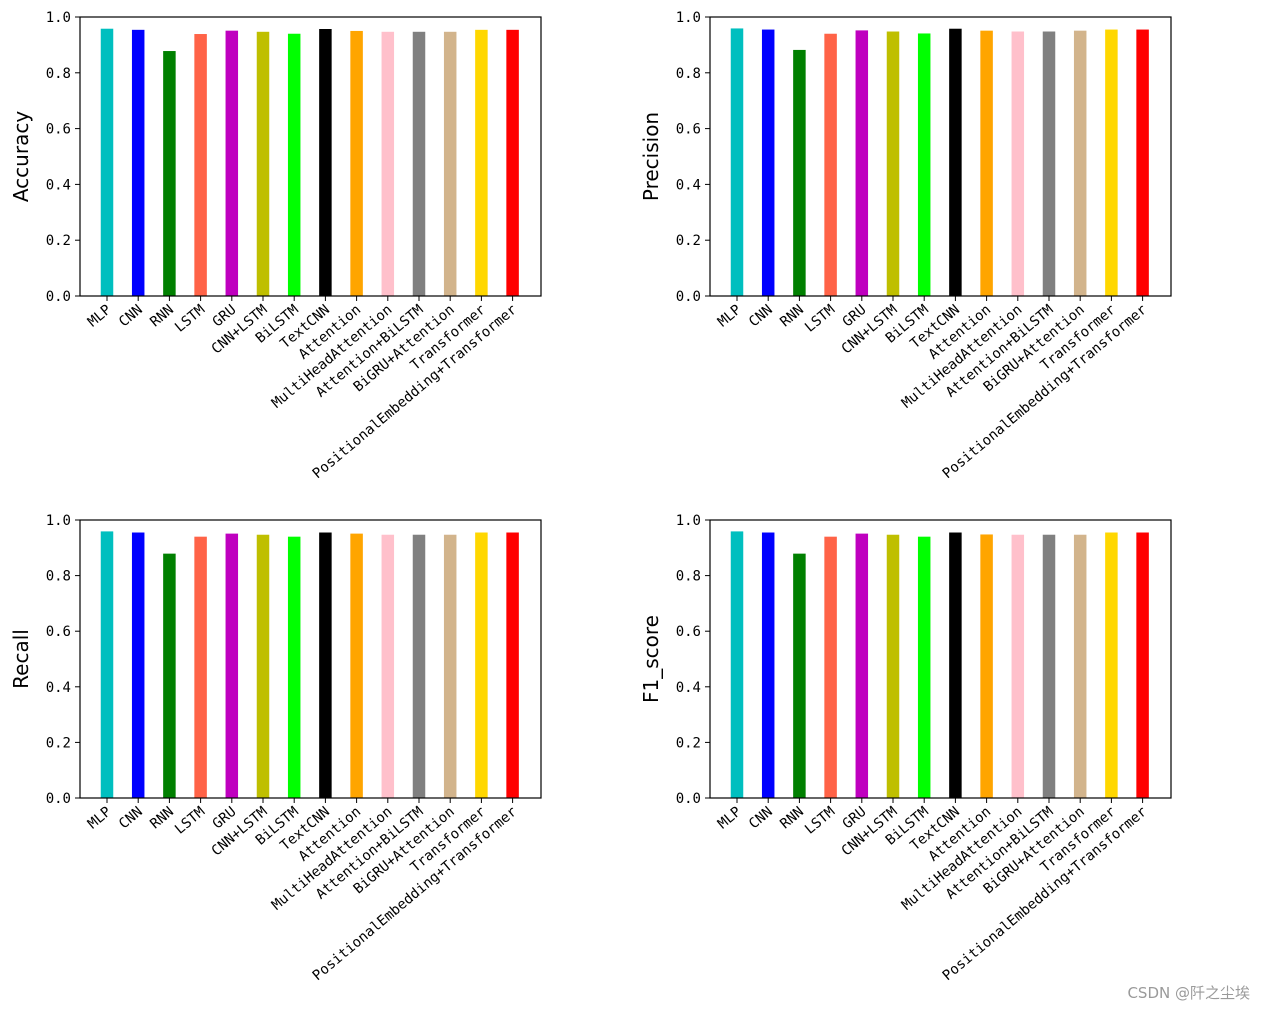 This screenshot has height=1011, width=1266. I want to click on y-axis-label: F1_score, so click(651, 659).